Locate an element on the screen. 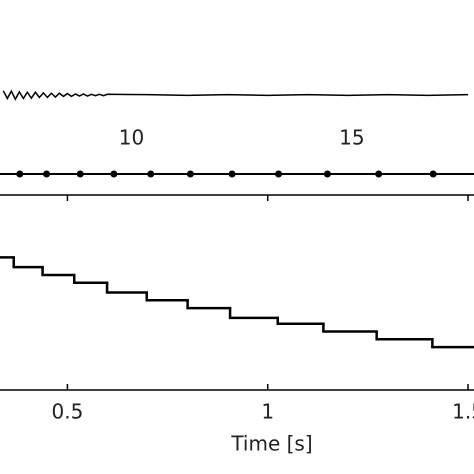 The height and width of the screenshot is (474, 474). event-label: 15 is located at coordinates (351, 138).